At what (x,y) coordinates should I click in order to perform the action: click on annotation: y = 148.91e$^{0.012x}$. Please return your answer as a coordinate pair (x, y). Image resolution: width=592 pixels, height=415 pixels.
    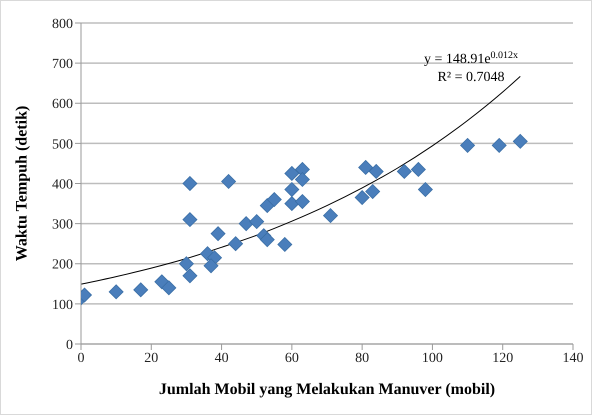
    Looking at the image, I should click on (471, 58).